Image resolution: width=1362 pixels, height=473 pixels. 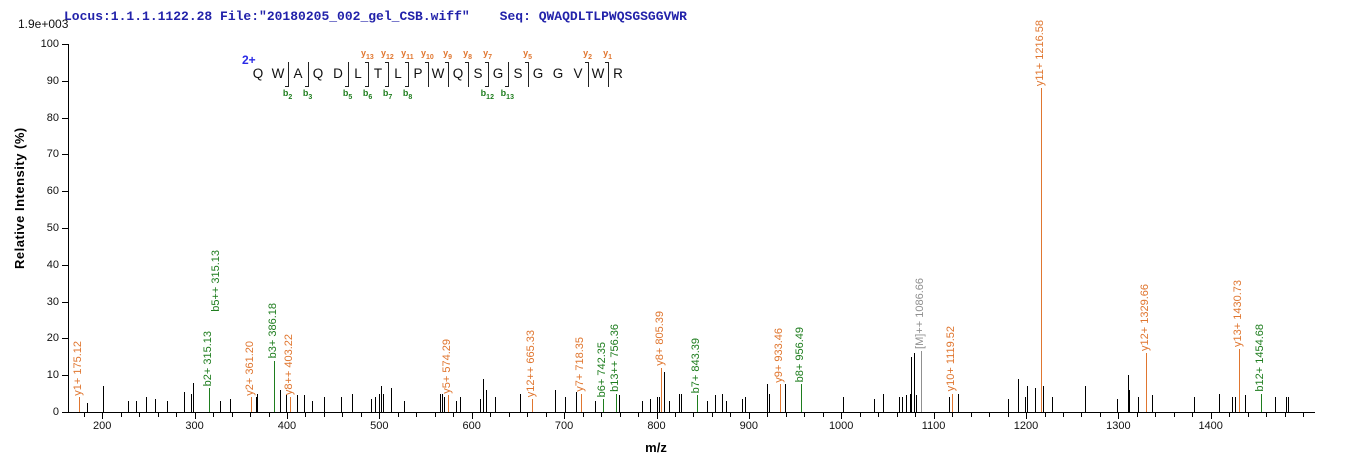 I want to click on x-tick-label: 800, so click(x=656, y=426).